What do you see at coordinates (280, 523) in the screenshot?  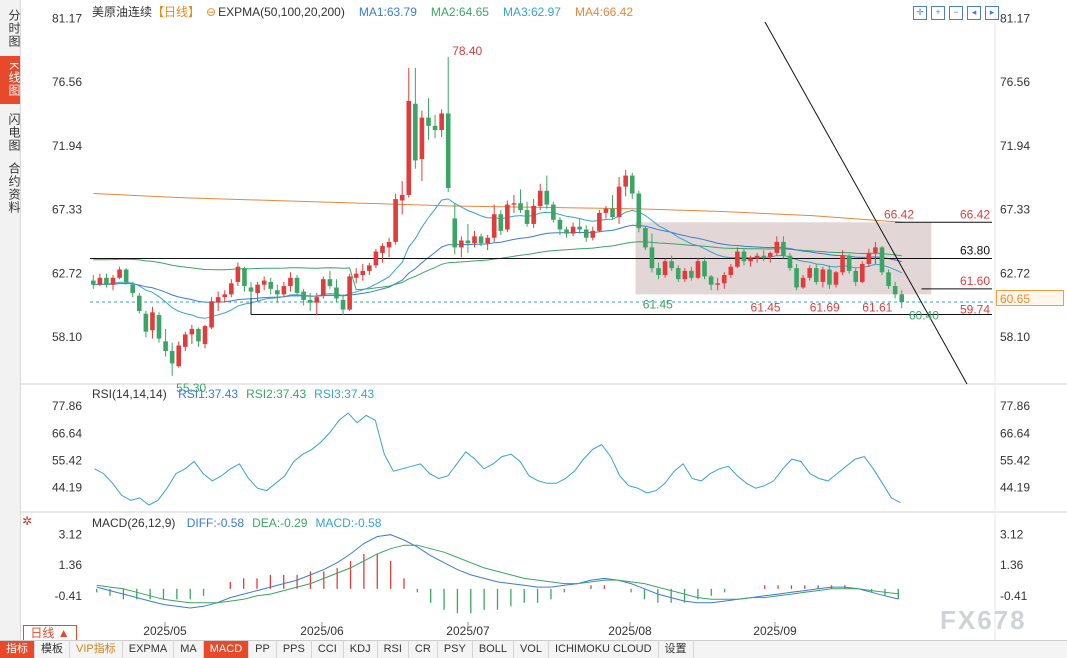 I see `macd-legend: DIFF:-0.58 DEA:-0.29 MACD:-0.58` at bounding box center [280, 523].